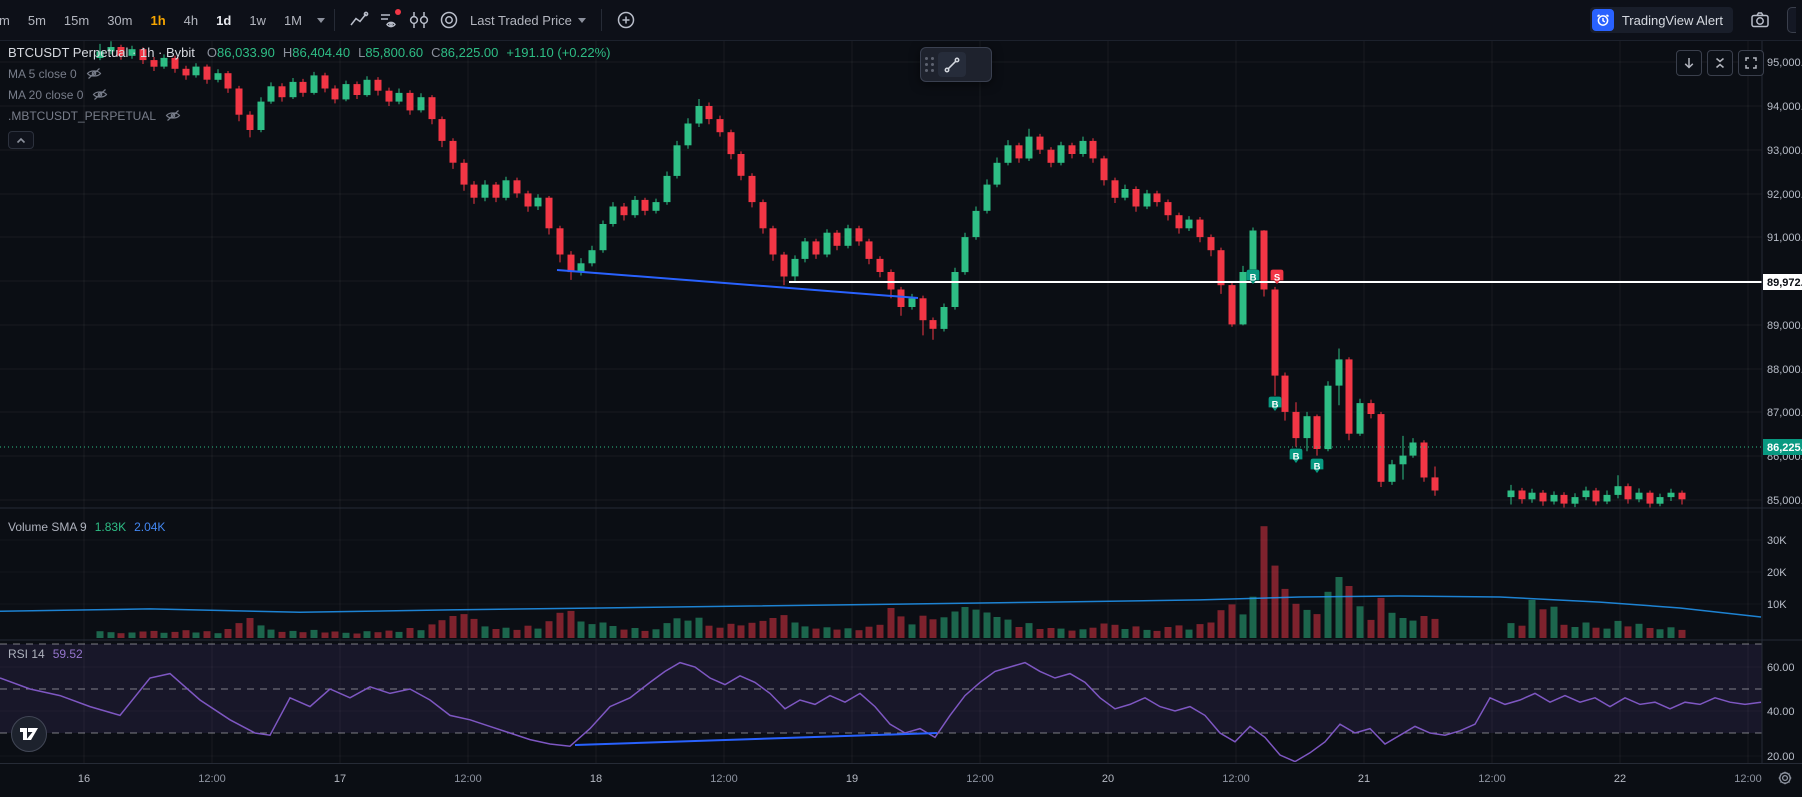 The height and width of the screenshot is (797, 1802). I want to click on alert-price-label, so click(1782, 282).